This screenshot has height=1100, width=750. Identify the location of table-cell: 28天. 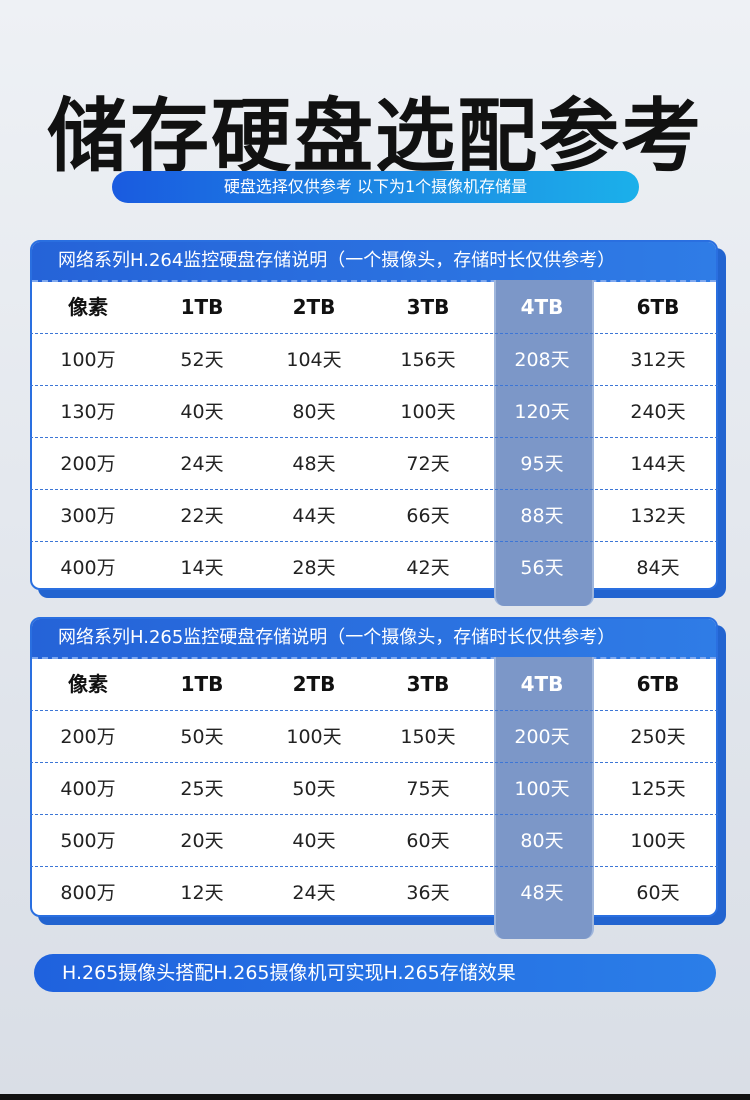
(314, 568).